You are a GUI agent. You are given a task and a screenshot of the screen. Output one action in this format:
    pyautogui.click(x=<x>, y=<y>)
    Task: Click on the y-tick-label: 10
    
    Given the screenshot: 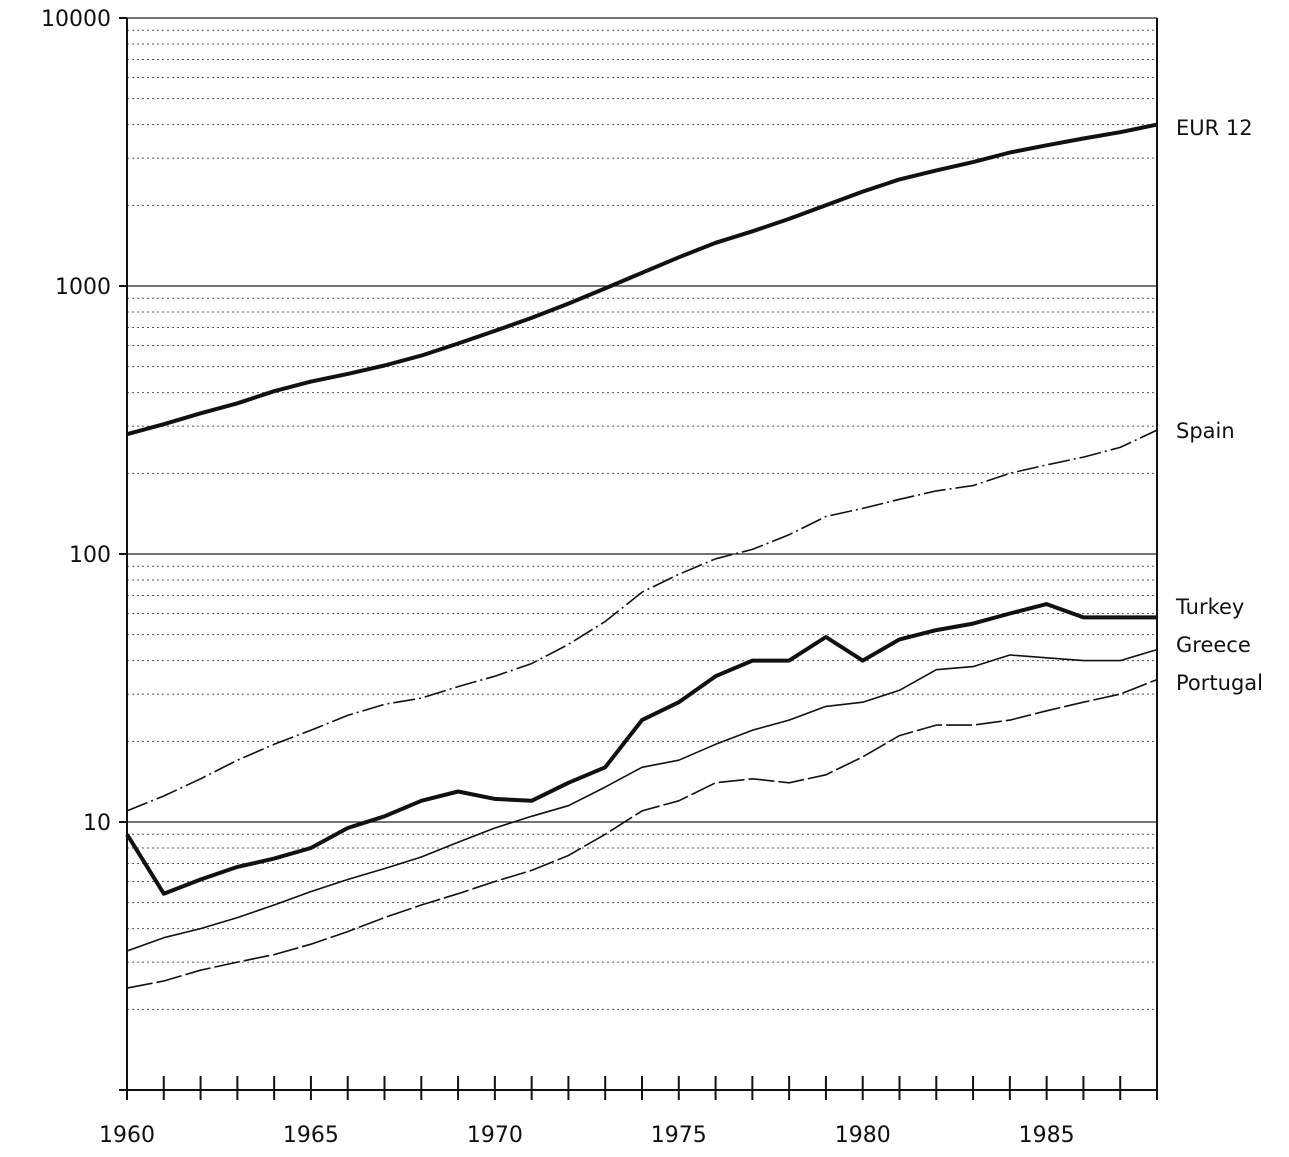 What is the action you would take?
    pyautogui.click(x=97, y=823)
    